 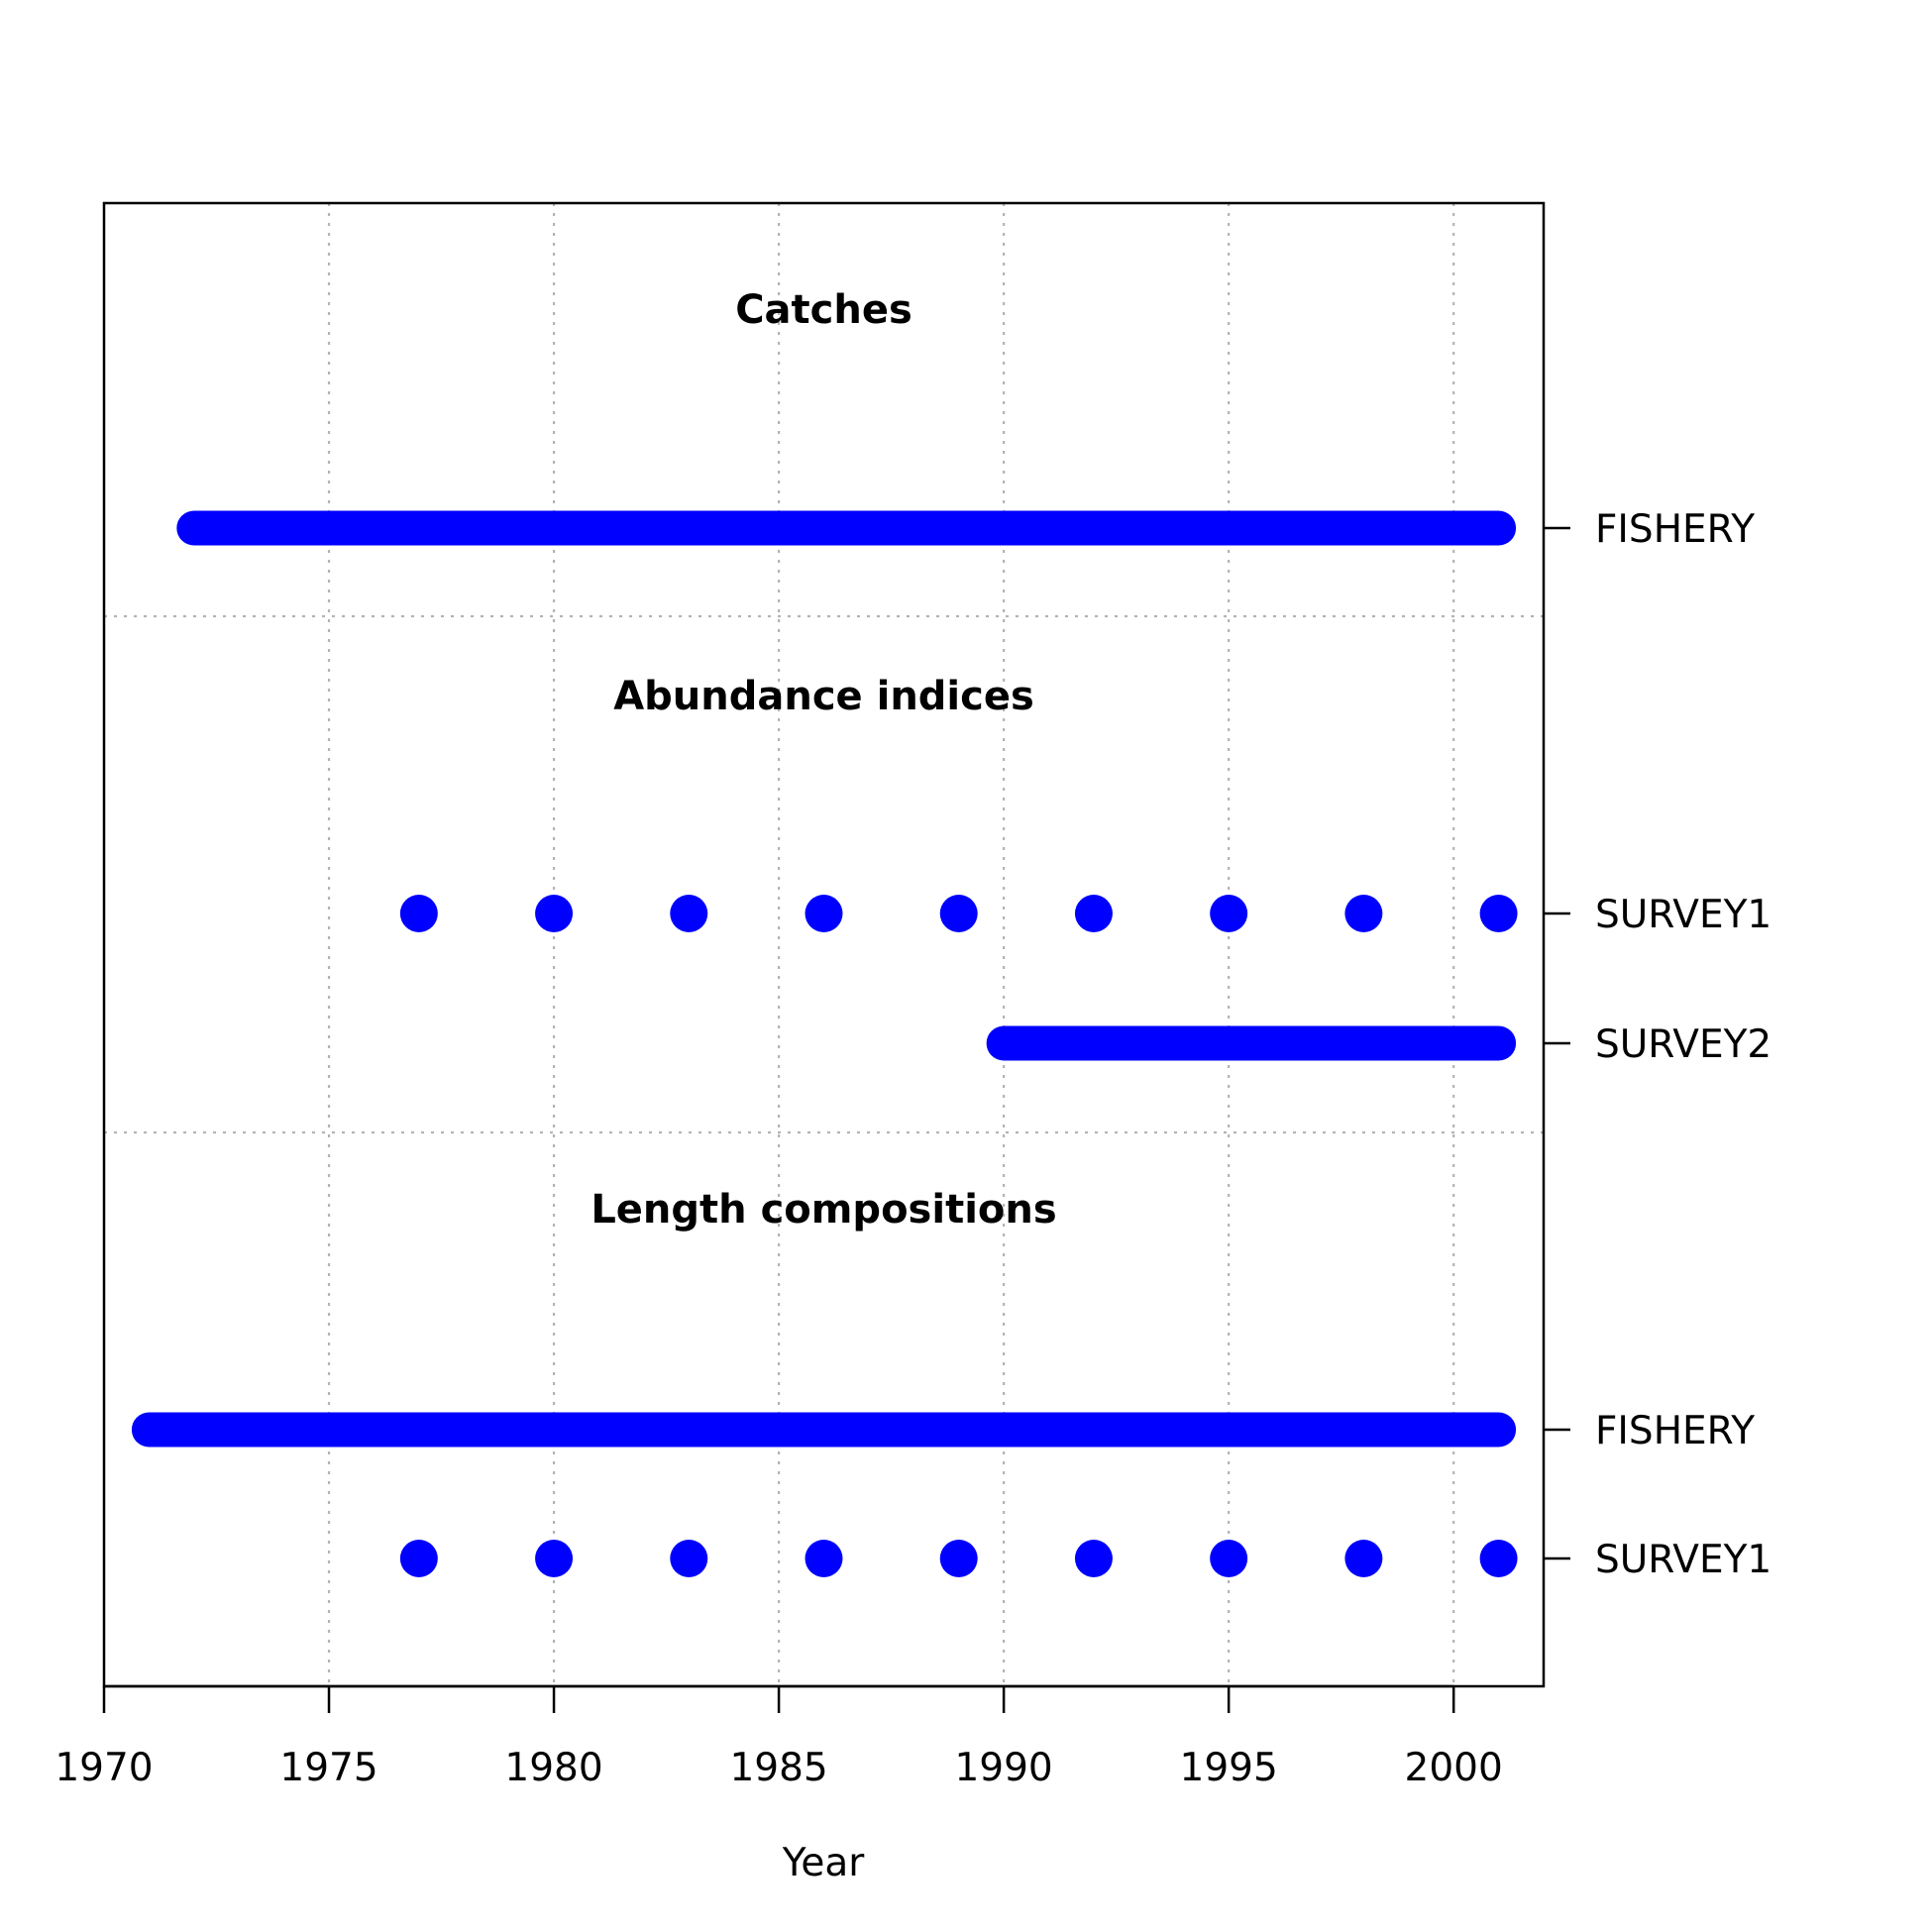 What do you see at coordinates (824, 1863) in the screenshot?
I see `x-axis-label: Year` at bounding box center [824, 1863].